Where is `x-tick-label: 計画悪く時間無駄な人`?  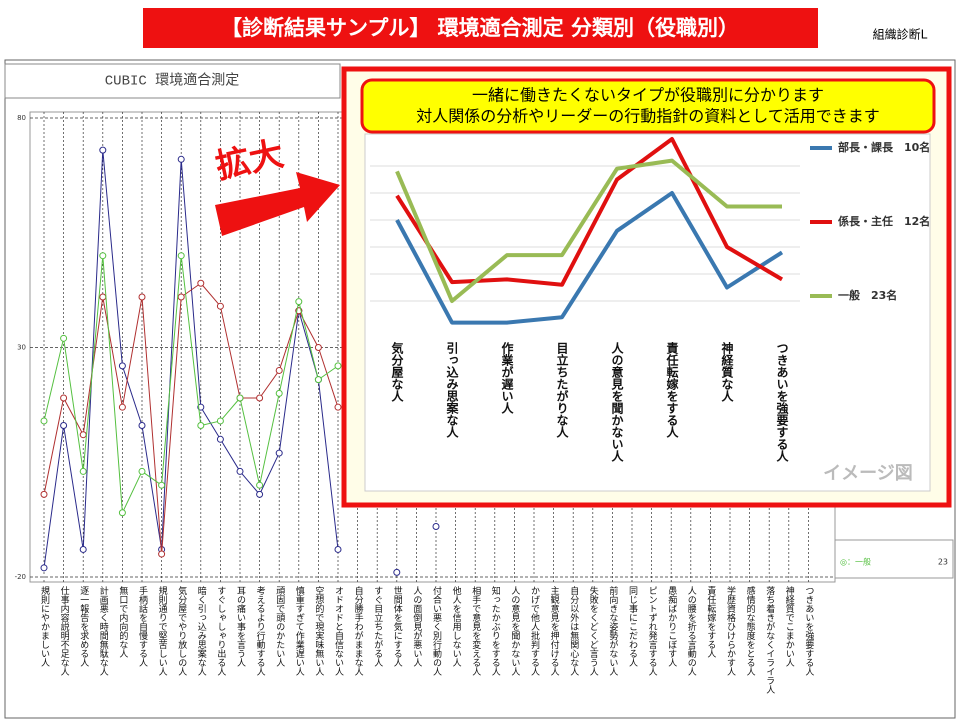 x-tick-label: 計画悪く時間無駄な人 is located at coordinates (103, 630).